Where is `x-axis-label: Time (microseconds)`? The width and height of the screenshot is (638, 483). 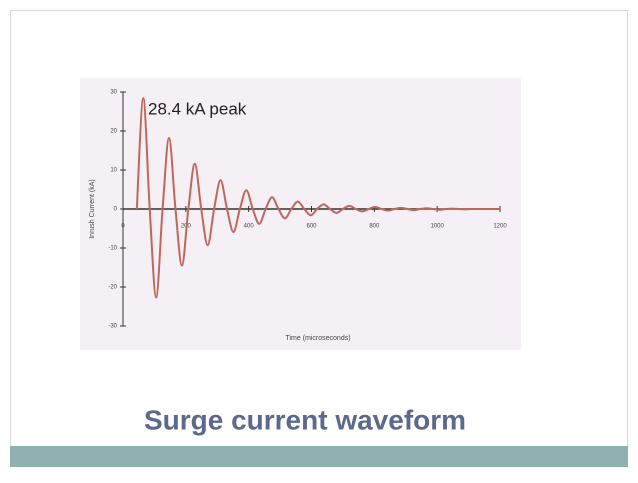
x-axis-label: Time (microseconds) is located at coordinates (317, 338).